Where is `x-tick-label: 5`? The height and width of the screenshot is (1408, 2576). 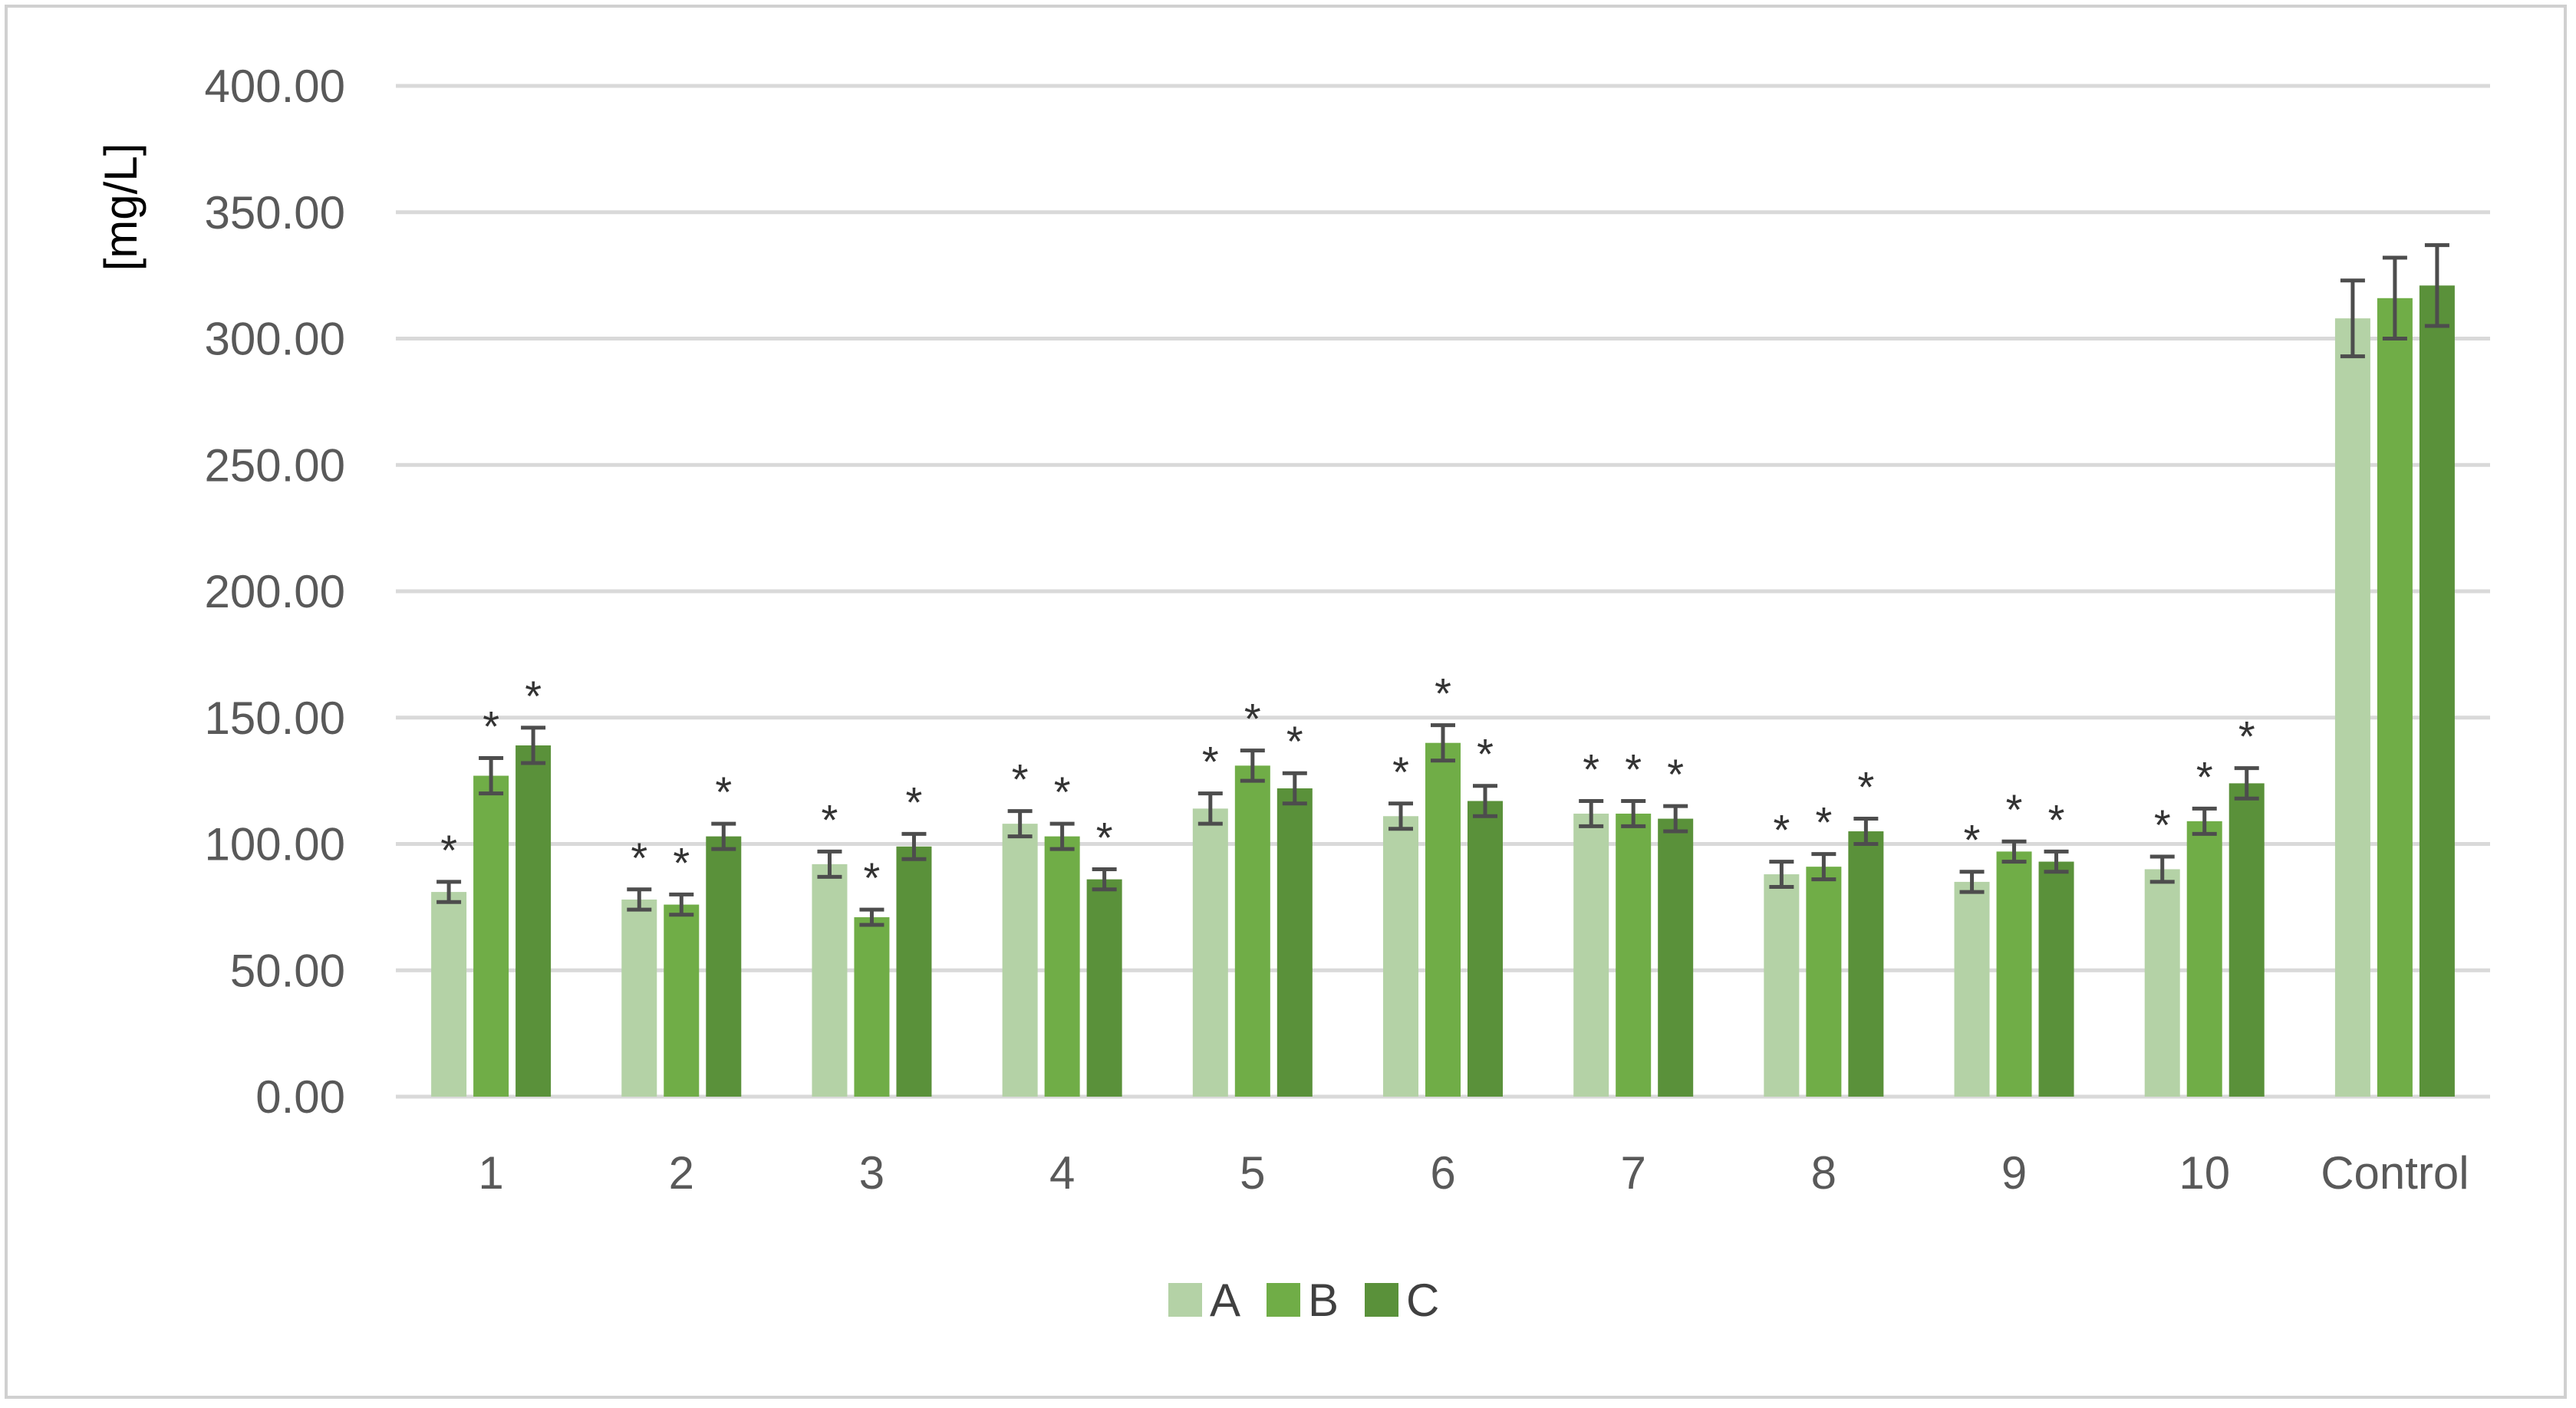
x-tick-label: 5 is located at coordinates (1252, 1173).